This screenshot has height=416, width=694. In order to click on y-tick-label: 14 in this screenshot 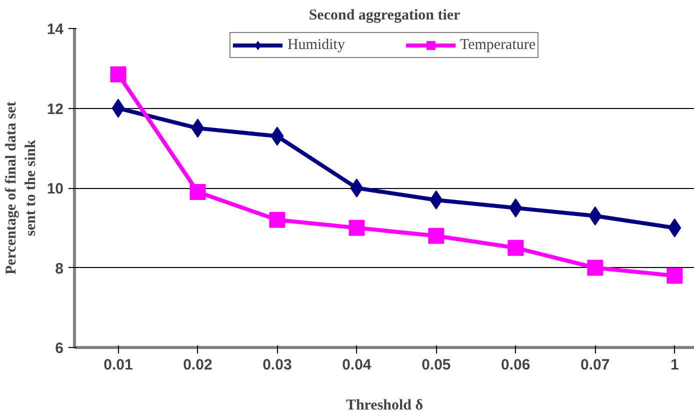, I will do `click(55, 29)`.